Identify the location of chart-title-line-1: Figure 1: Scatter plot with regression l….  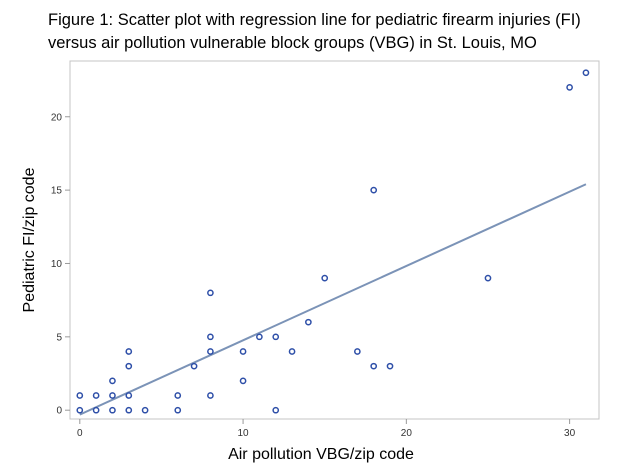
(314, 20).